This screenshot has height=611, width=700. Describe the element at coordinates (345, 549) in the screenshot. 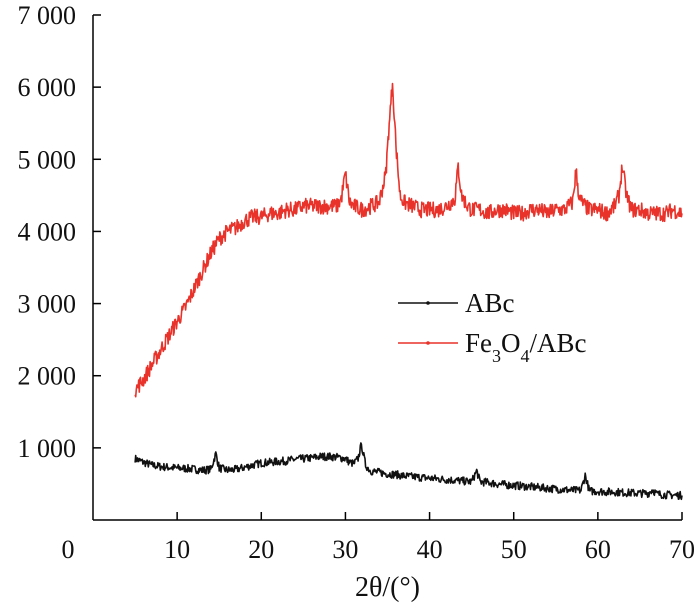

I see `x-tick-label: 30` at that location.